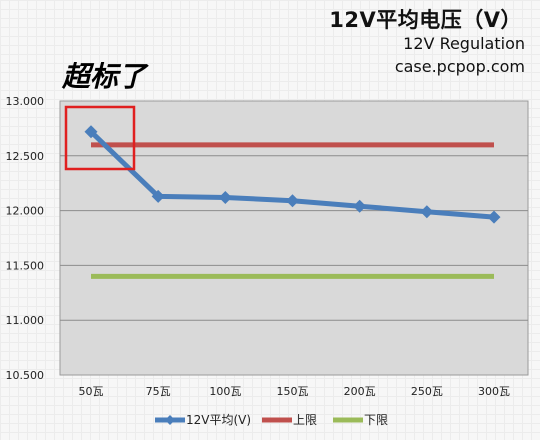 The image size is (540, 440). I want to click on y-tick-label: 13.000, so click(25, 101).